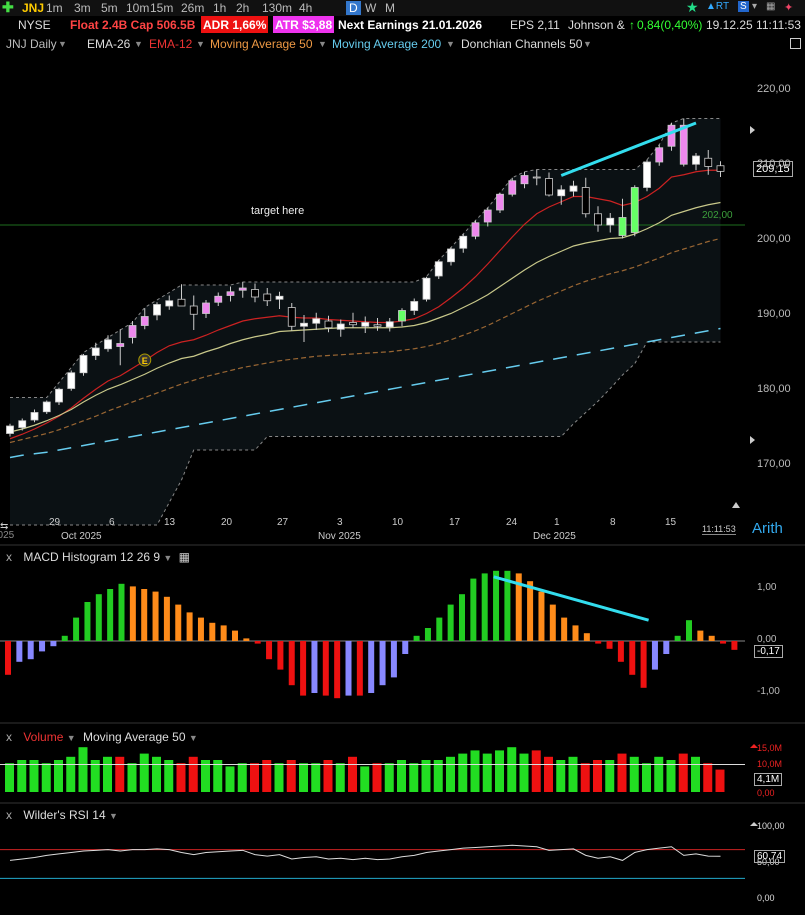 The height and width of the screenshot is (915, 805). I want to click on tab-timeframe-26m: 26m, so click(193, 8).